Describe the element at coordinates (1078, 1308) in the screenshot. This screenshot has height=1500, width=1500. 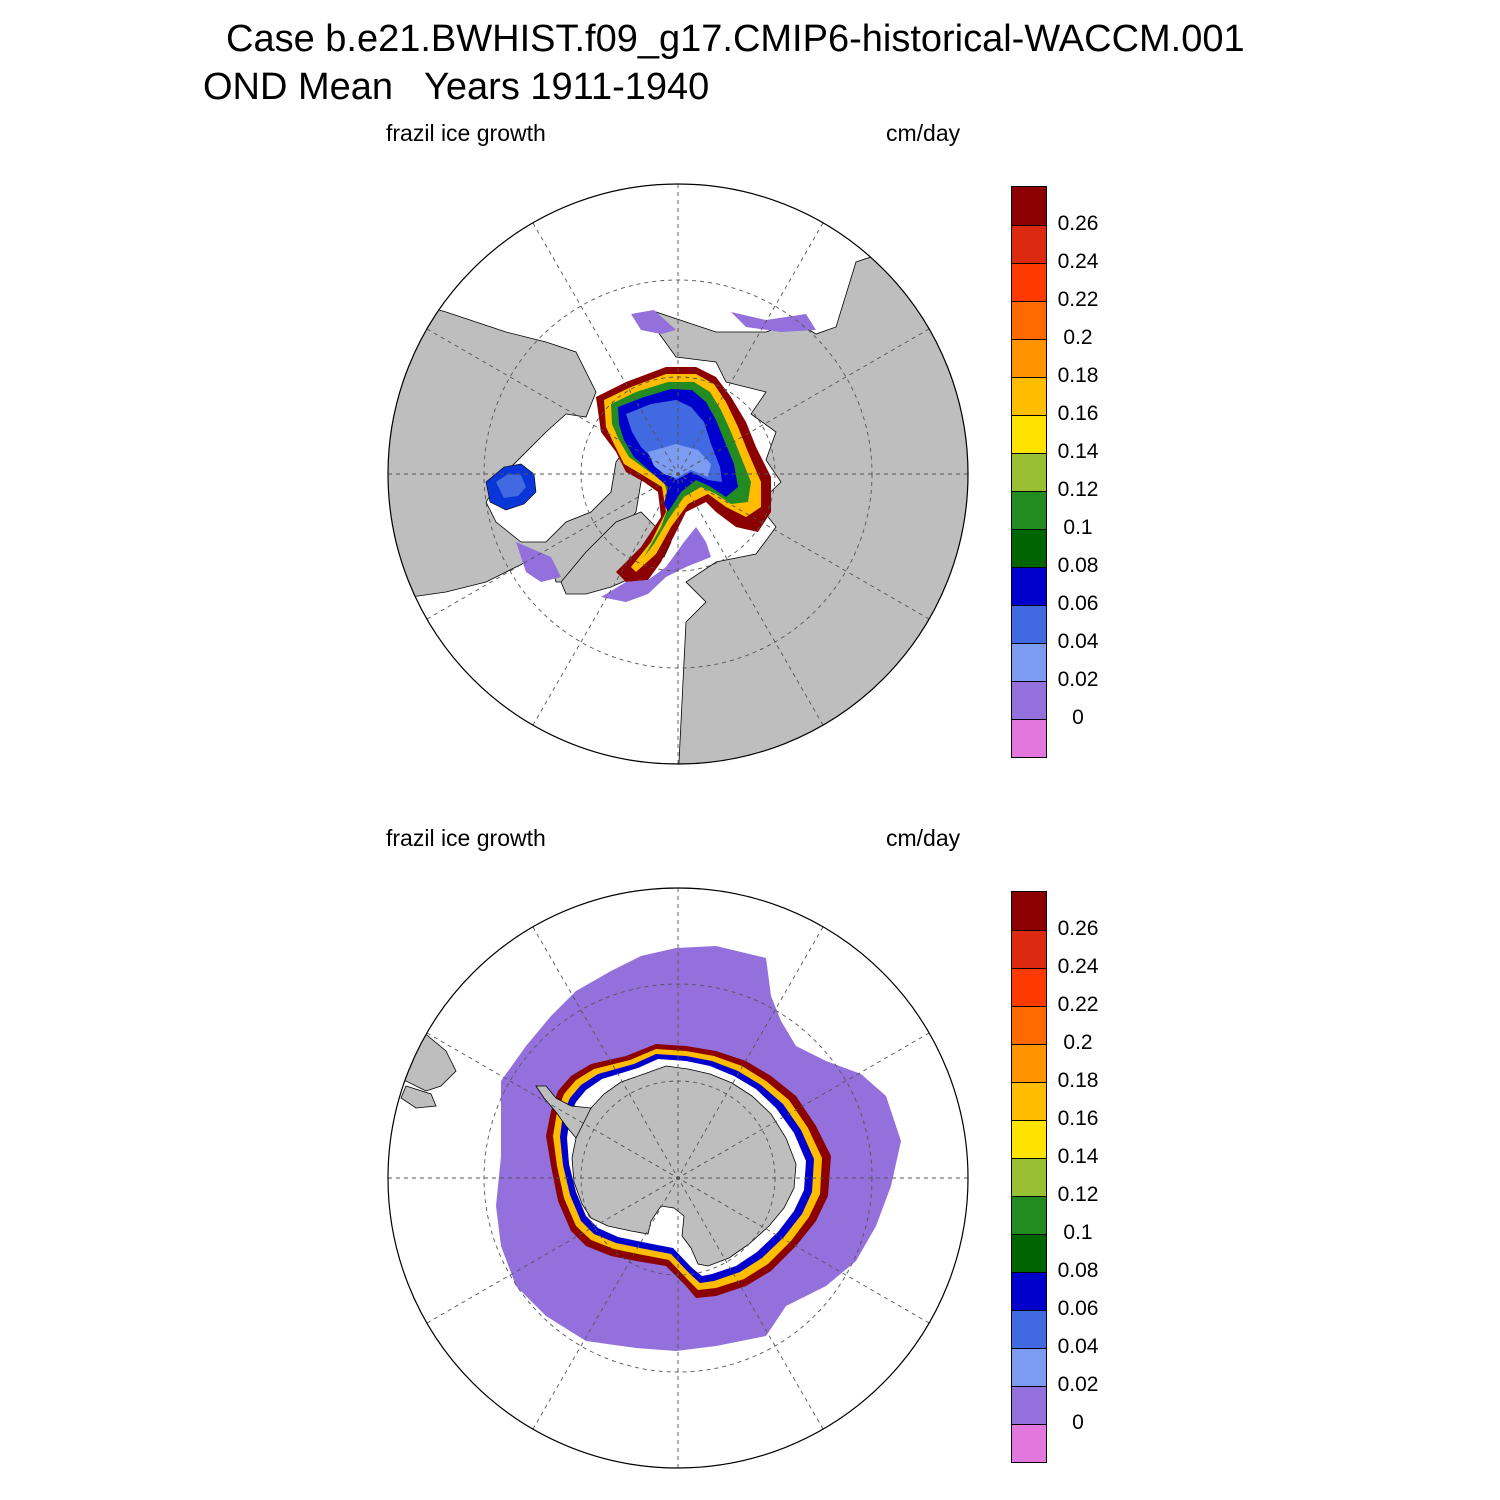
I see `south-colorbar-tick-label: 0.06` at that location.